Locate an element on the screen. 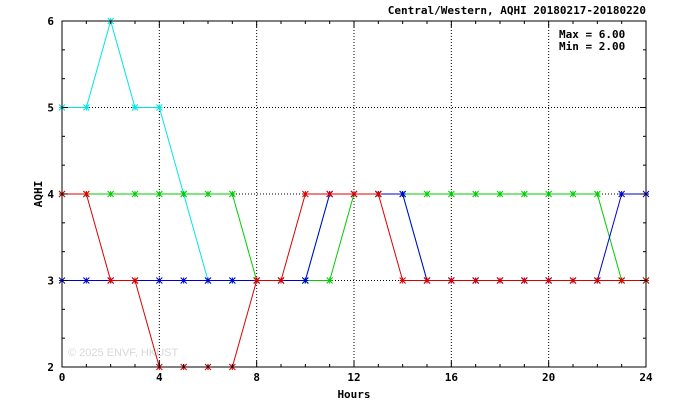  x-tick-label: 8 is located at coordinates (256, 377).